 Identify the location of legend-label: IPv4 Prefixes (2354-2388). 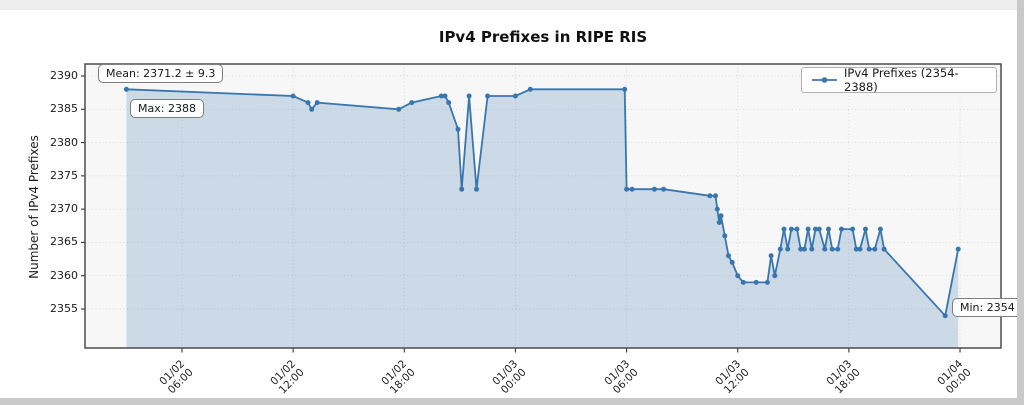
(901, 80).